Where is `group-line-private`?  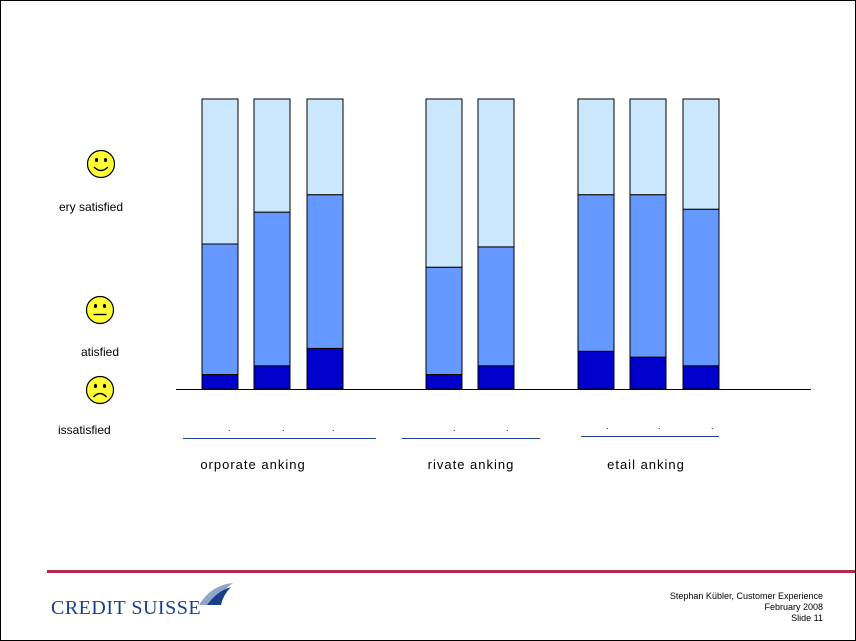
group-line-private is located at coordinates (471, 438).